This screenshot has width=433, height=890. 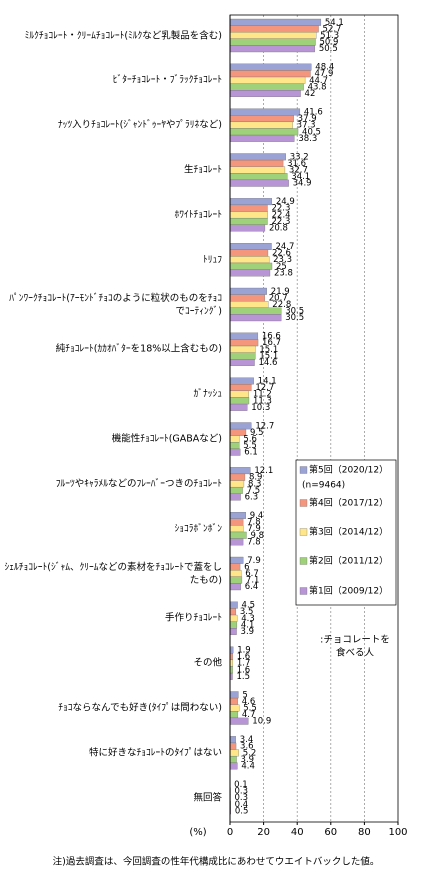 I want to click on value-label: 12.7, so click(x=264, y=388).